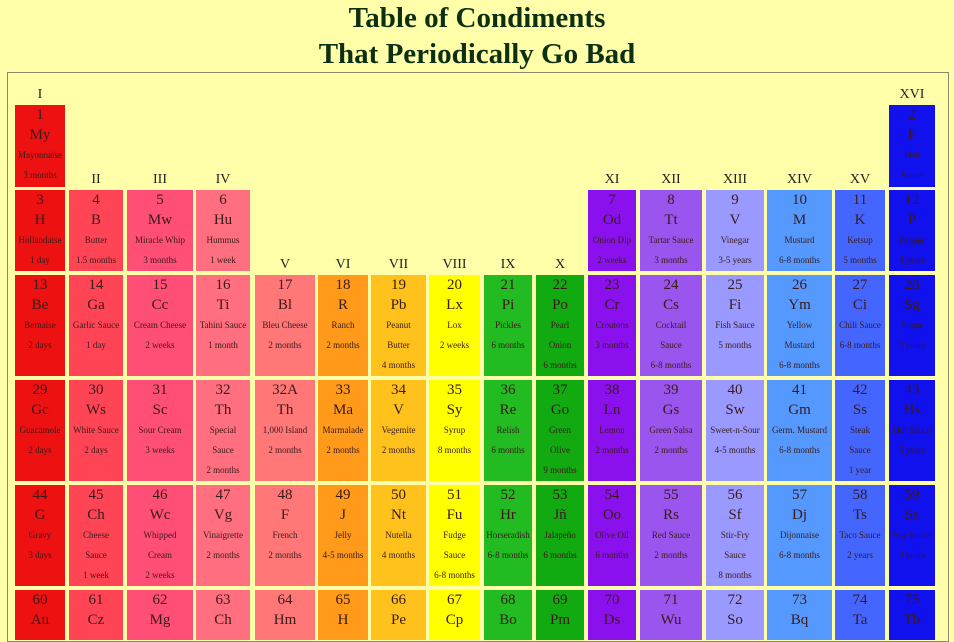  What do you see at coordinates (454, 430) in the screenshot?
I see `element-name: Syrup` at bounding box center [454, 430].